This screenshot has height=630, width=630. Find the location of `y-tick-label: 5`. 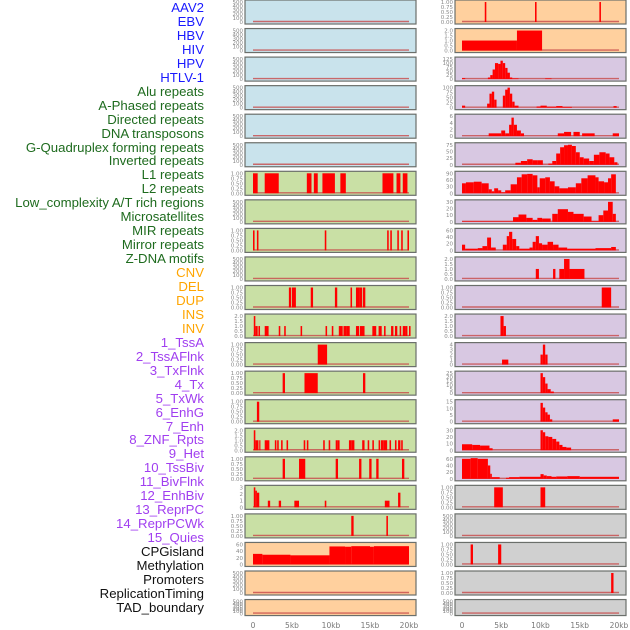

y-tick-label: 5 is located at coordinates (452, 416).